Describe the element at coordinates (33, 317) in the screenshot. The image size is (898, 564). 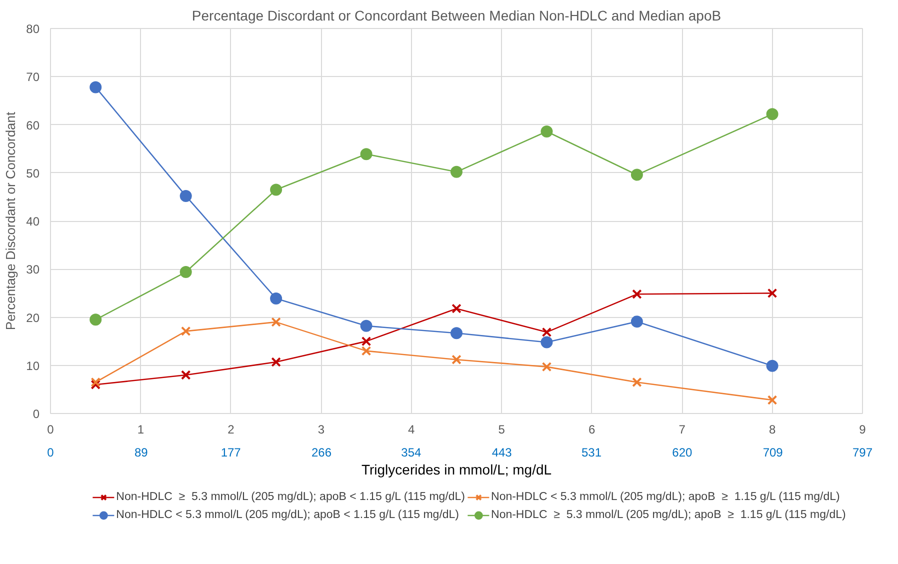
I see `y-tick-label: 20` at that location.